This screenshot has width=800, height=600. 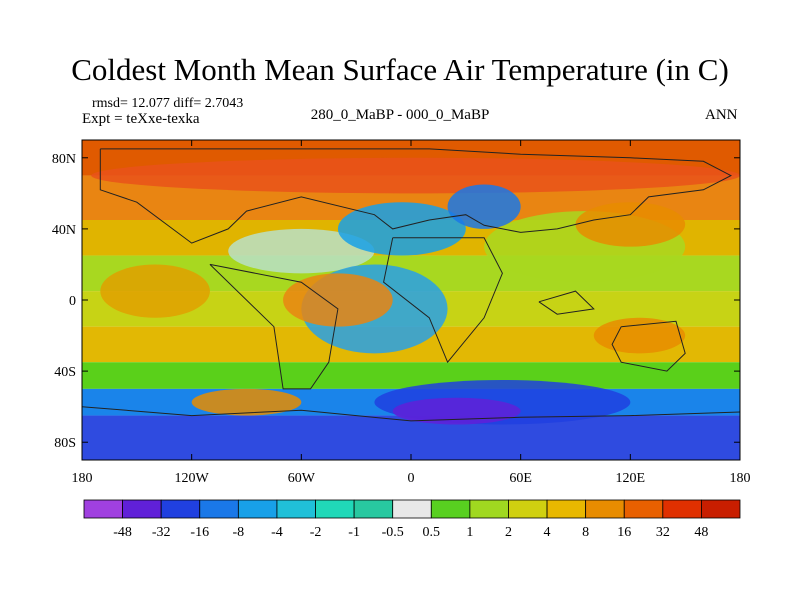 What do you see at coordinates (701, 532) in the screenshot?
I see `colorbar-label-15: 48` at bounding box center [701, 532].